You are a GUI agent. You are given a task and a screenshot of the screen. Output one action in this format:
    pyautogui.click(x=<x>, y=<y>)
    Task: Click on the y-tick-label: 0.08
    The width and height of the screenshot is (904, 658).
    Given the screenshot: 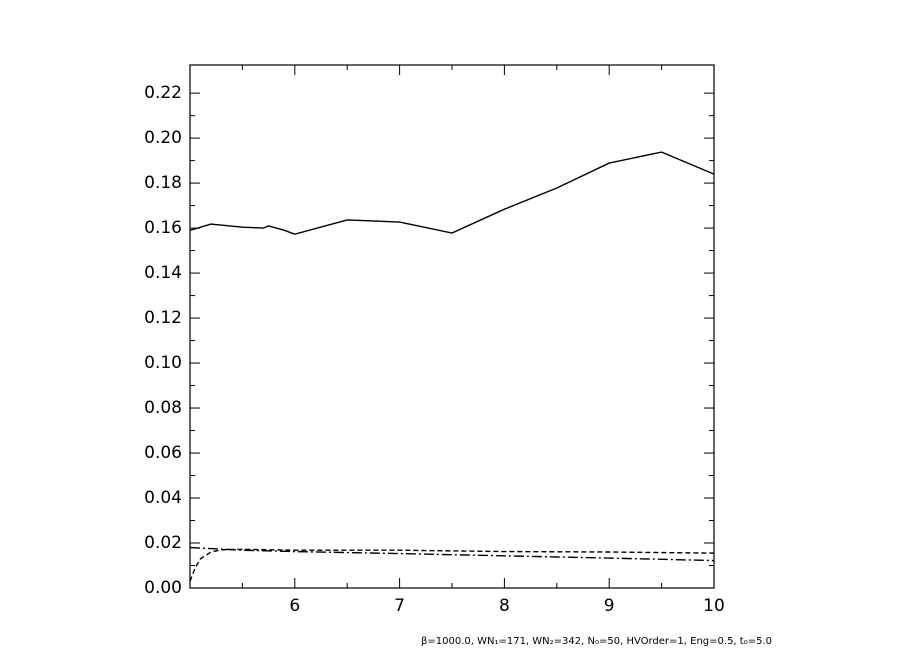 What is the action you would take?
    pyautogui.click(x=163, y=408)
    